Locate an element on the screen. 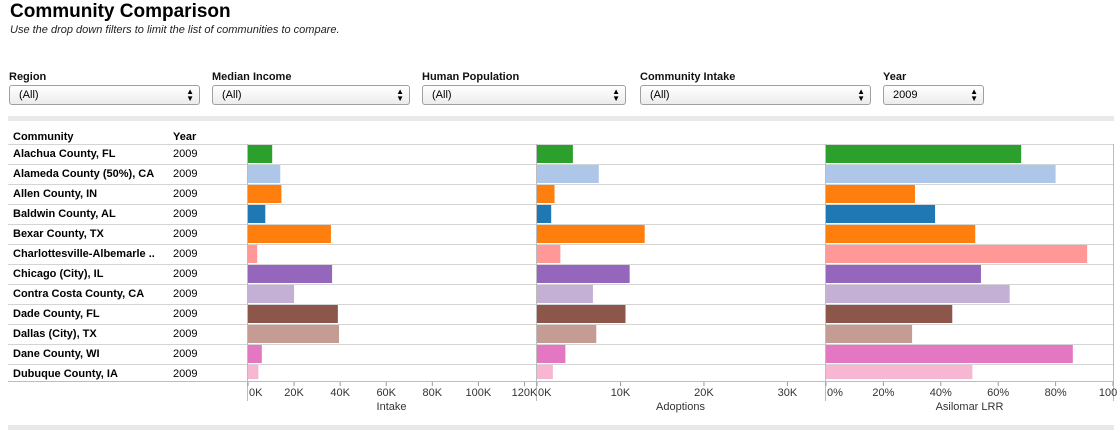 This screenshot has width=1117, height=436. filter-label: Median Income is located at coordinates (252, 77).